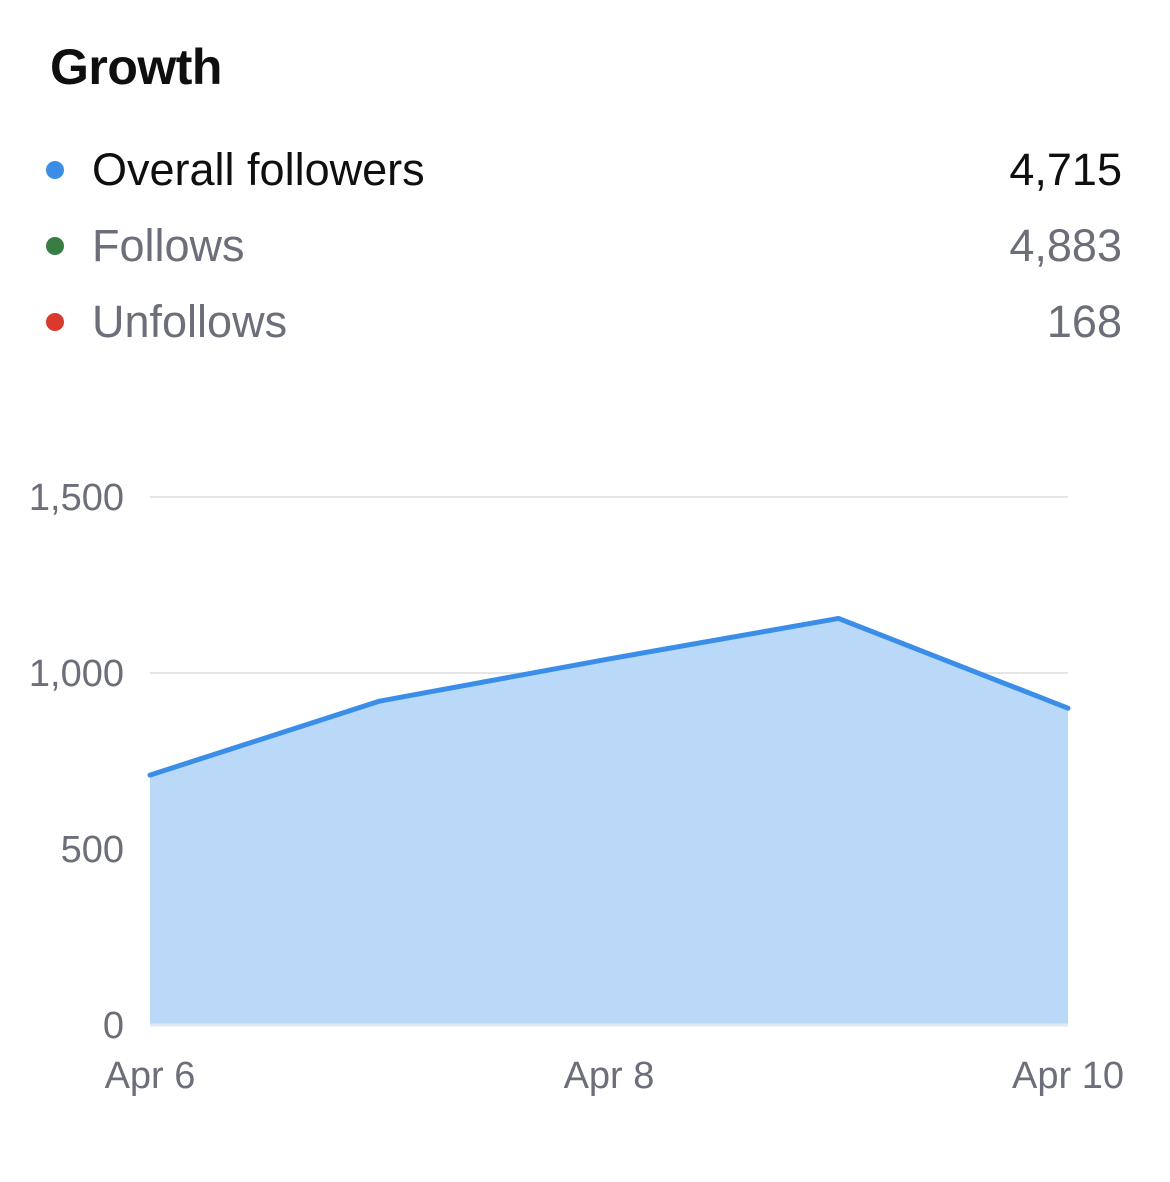  I want to click on legend-item-unfollows: Unfollows 168, so click(584, 322).